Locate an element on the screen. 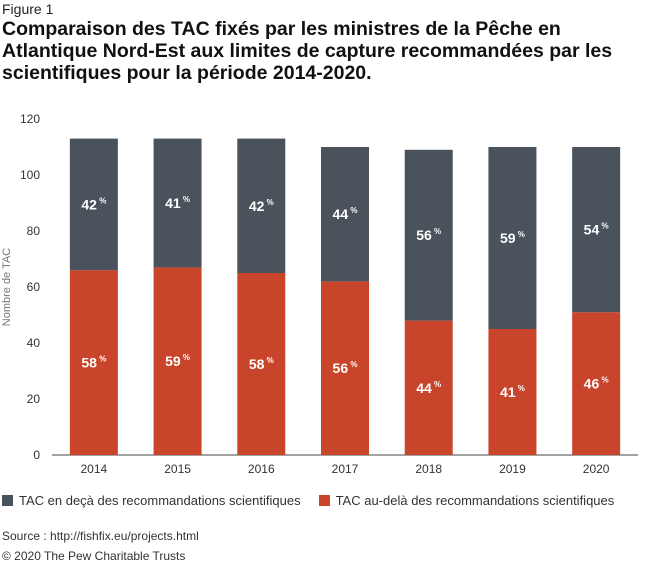  x-tick-label: 2014 is located at coordinates (94, 469).